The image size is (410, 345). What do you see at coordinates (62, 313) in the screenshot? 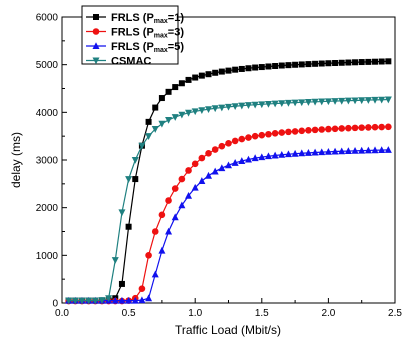
I see `x-tick-label: 0.0` at bounding box center [62, 313].